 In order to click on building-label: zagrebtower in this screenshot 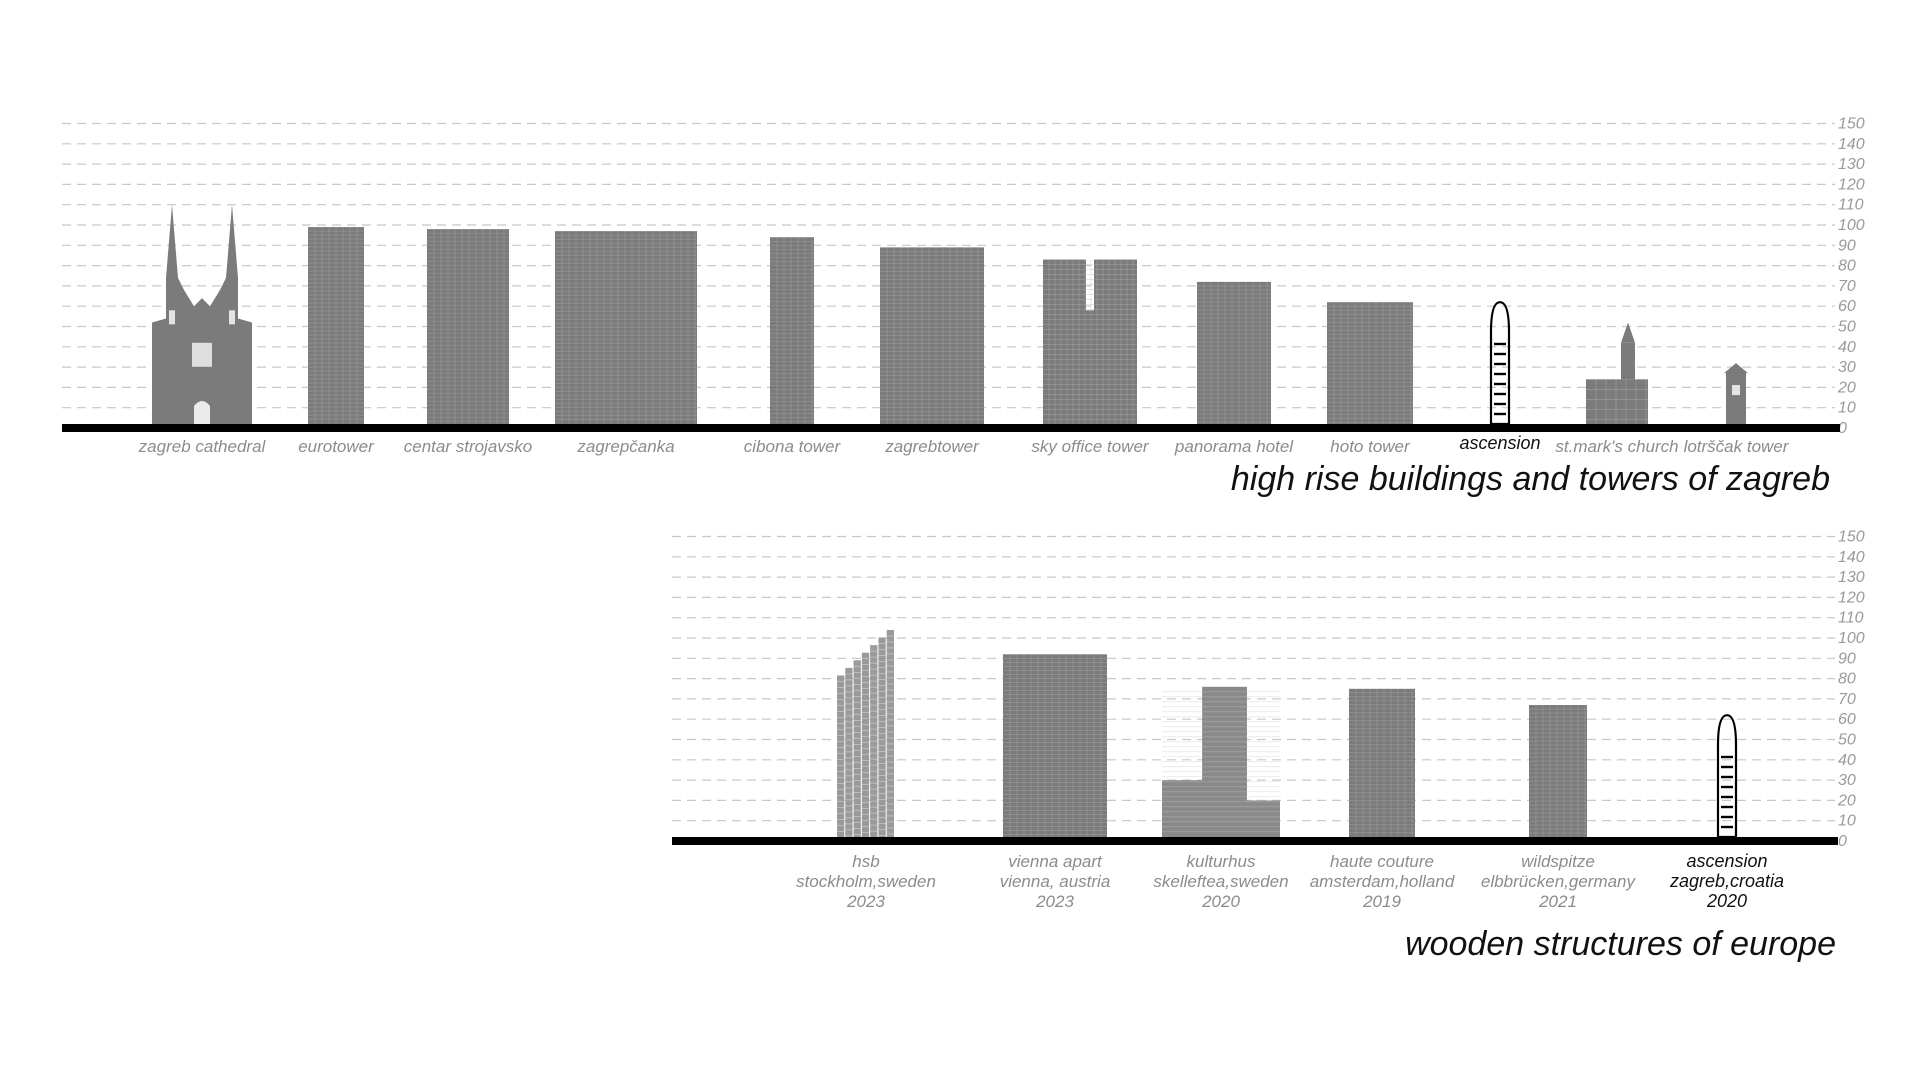, I will do `click(932, 446)`.